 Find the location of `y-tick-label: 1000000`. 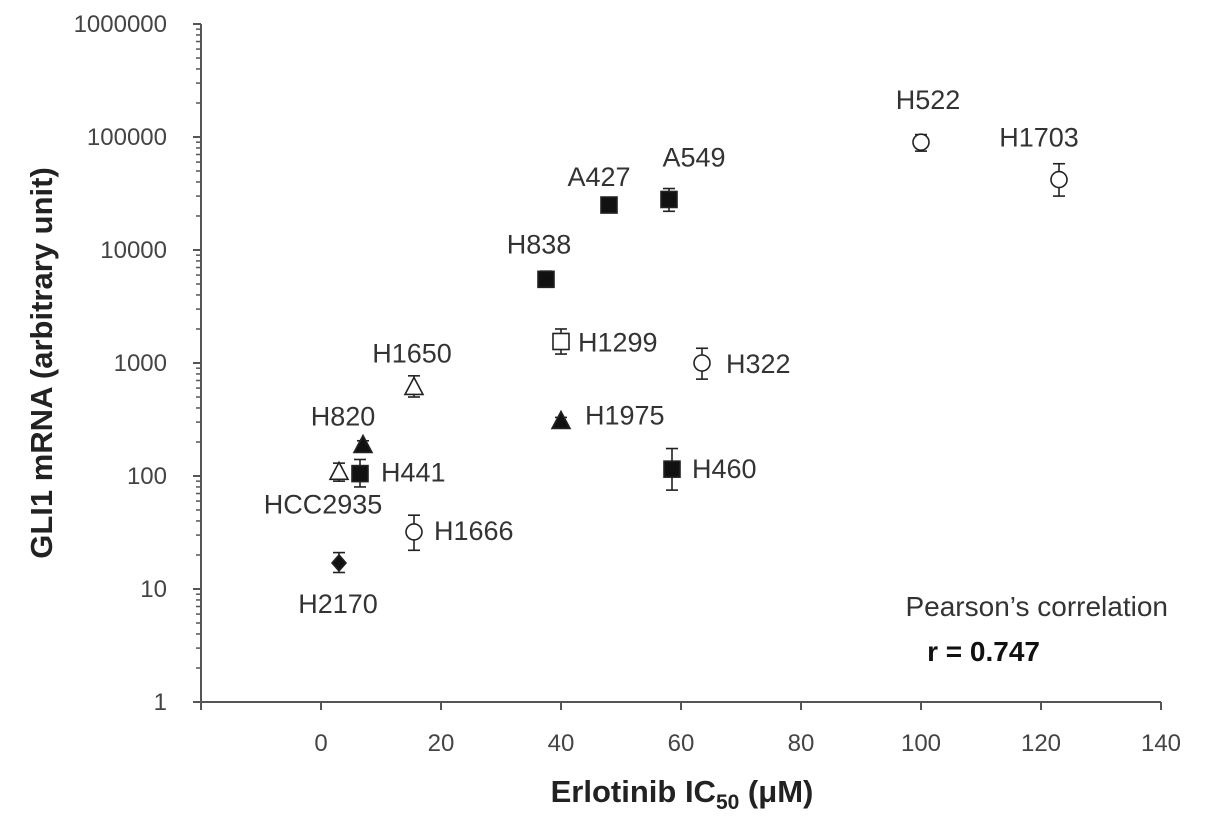

y-tick-label: 1000000 is located at coordinates (120, 24).